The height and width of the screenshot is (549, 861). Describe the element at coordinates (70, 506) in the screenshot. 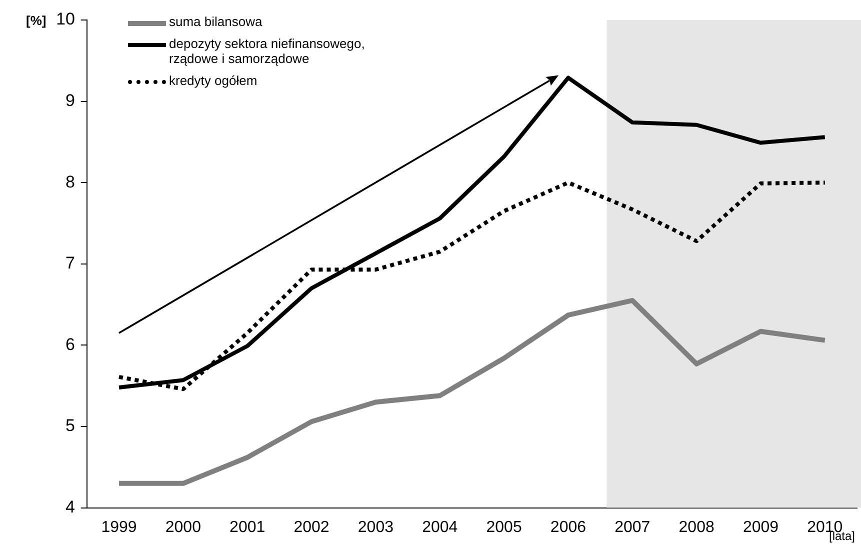

I see `y-tick-label: 4` at that location.